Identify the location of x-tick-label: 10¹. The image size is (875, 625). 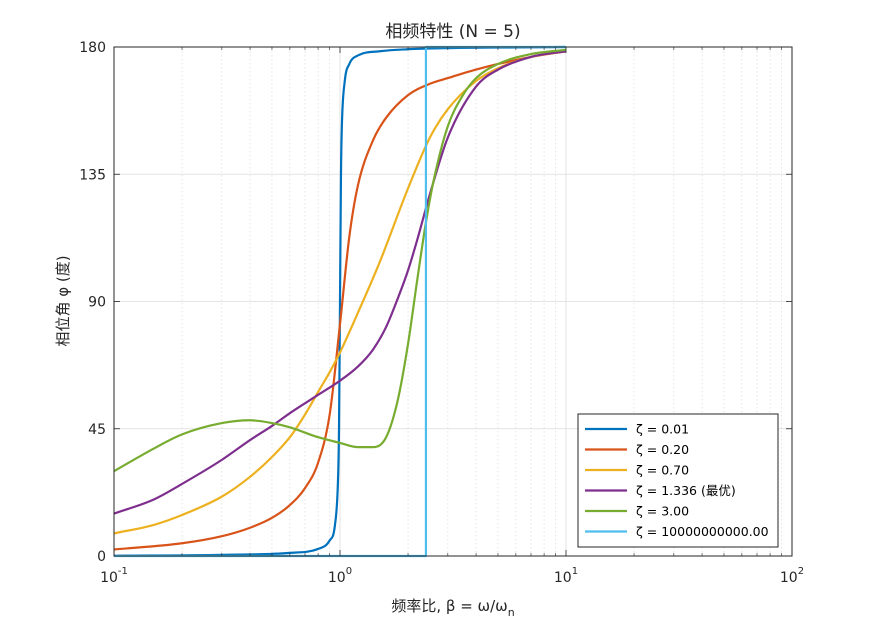
(566, 576).